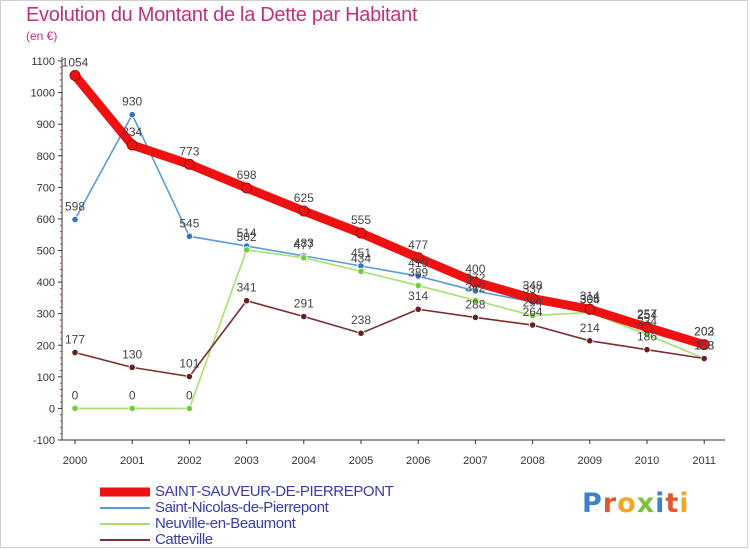  What do you see at coordinates (75, 461) in the screenshot?
I see `x-tick-label: 2000` at bounding box center [75, 461].